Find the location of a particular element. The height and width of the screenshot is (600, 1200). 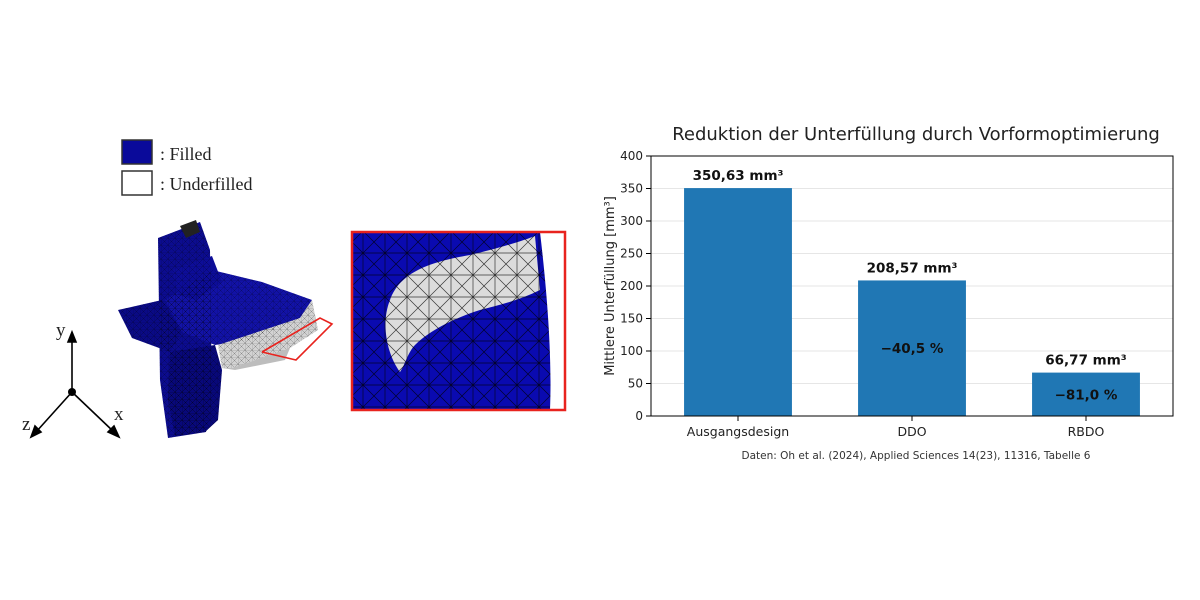

zoom-detail is located at coordinates (458, 321).